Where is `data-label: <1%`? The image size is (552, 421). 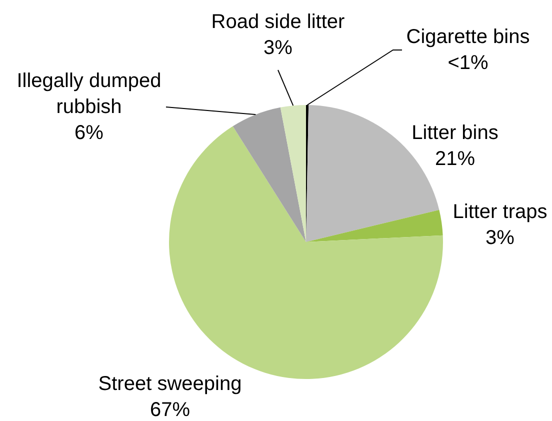
data-label: <1% is located at coordinates (468, 63).